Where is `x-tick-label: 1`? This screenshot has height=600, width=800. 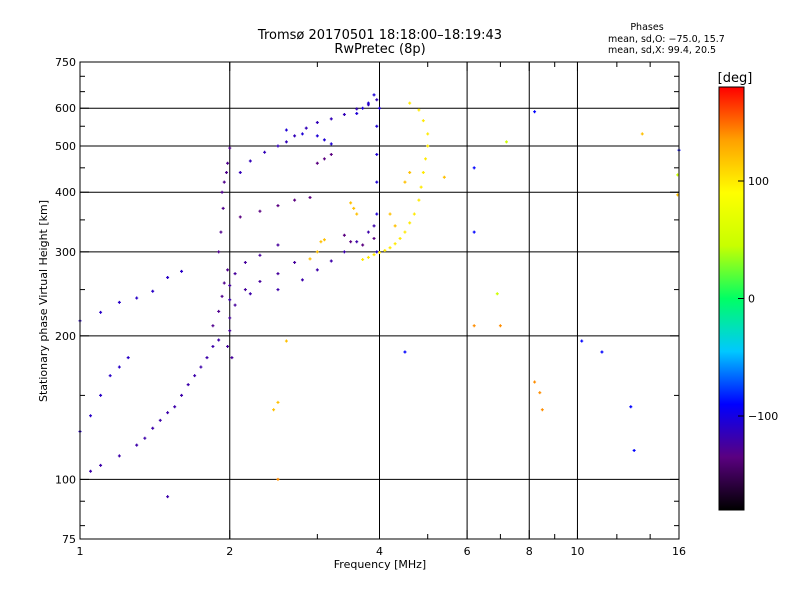
x-tick-label: 1 is located at coordinates (80, 551).